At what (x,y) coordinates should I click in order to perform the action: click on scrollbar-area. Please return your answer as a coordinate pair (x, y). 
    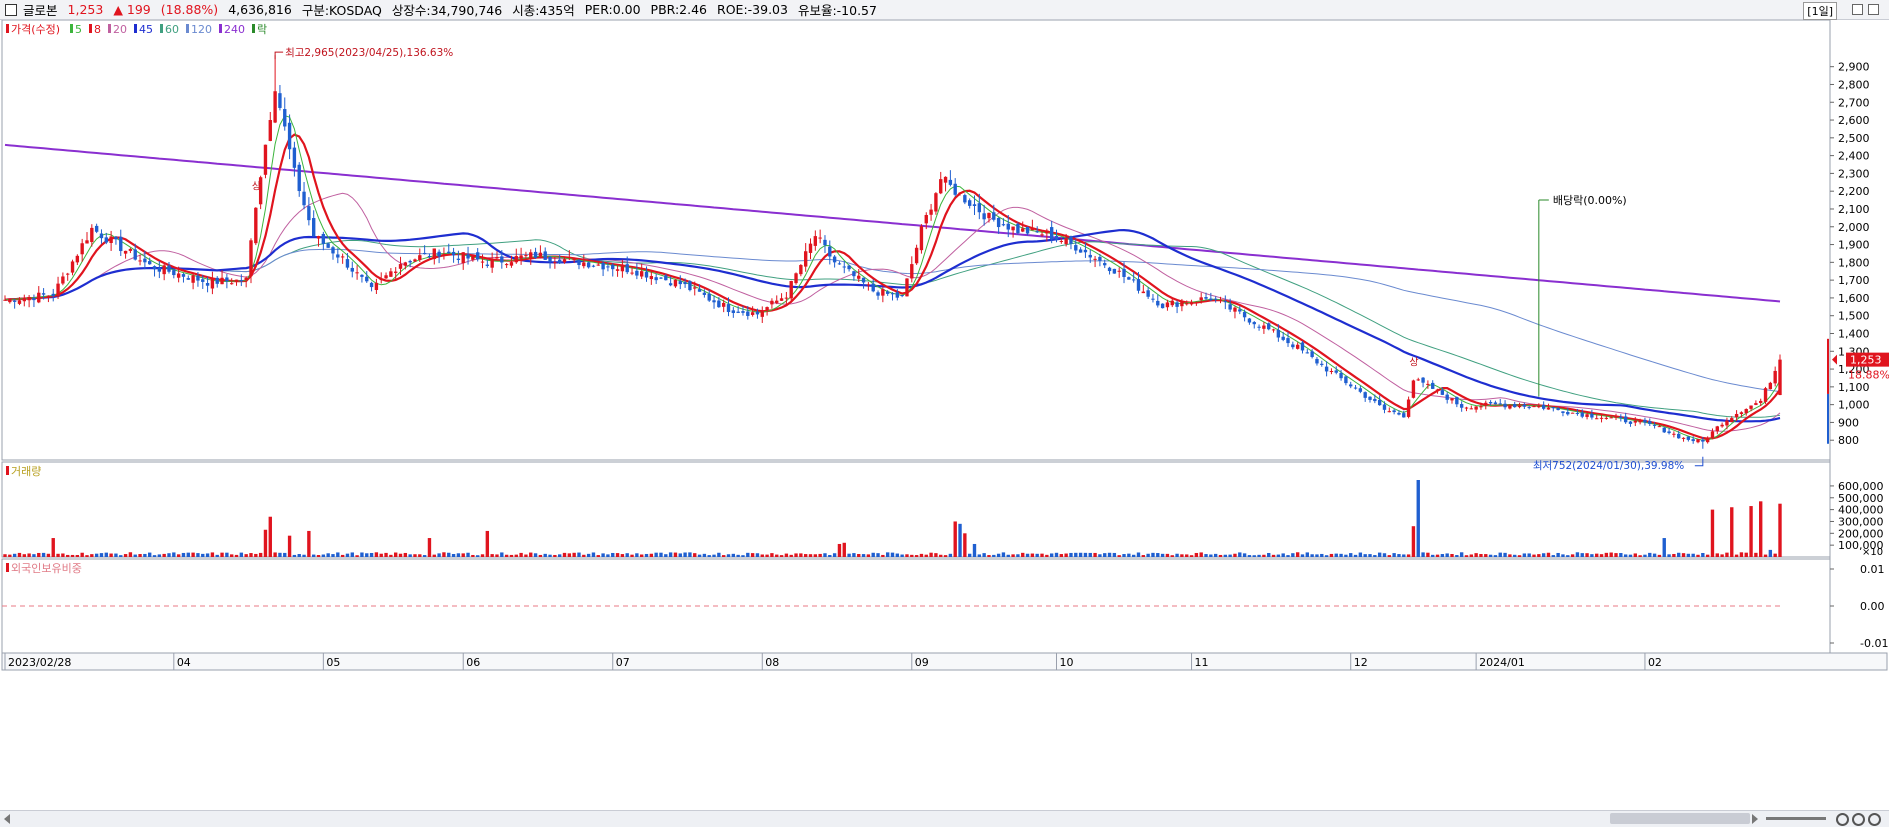
    Looking at the image, I should click on (944, 818).